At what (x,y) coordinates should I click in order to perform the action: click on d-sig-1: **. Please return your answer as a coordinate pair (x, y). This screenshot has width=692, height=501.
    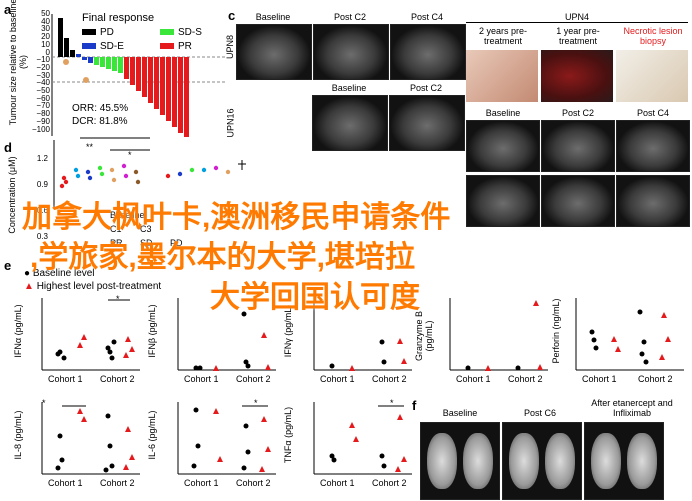
    Looking at the image, I should click on (90, 147).